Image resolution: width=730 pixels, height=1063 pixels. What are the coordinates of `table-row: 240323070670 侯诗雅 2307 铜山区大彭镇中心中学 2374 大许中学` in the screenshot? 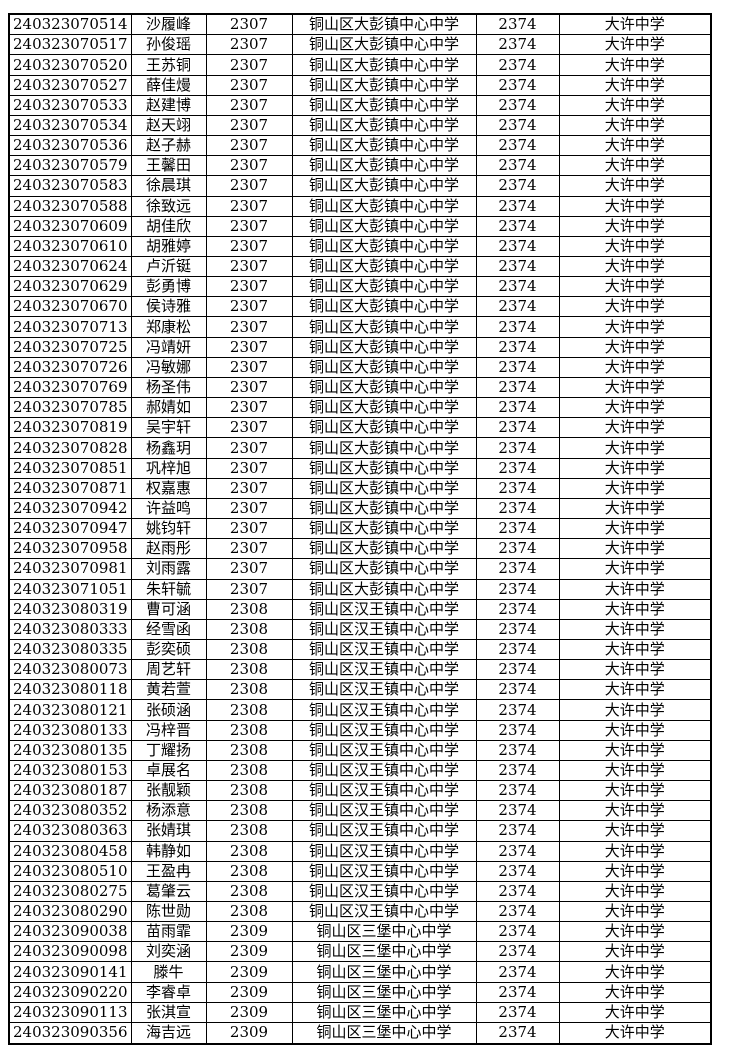 It's located at (360, 307).